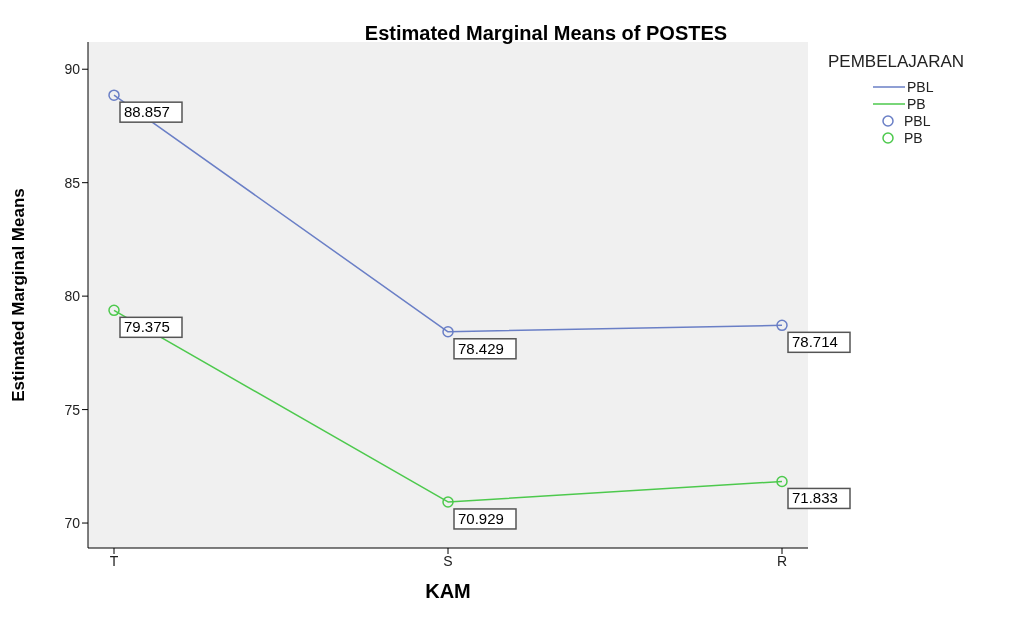 The width and height of the screenshot is (1013, 640). I want to click on y-tick-label: 70, so click(72, 523).